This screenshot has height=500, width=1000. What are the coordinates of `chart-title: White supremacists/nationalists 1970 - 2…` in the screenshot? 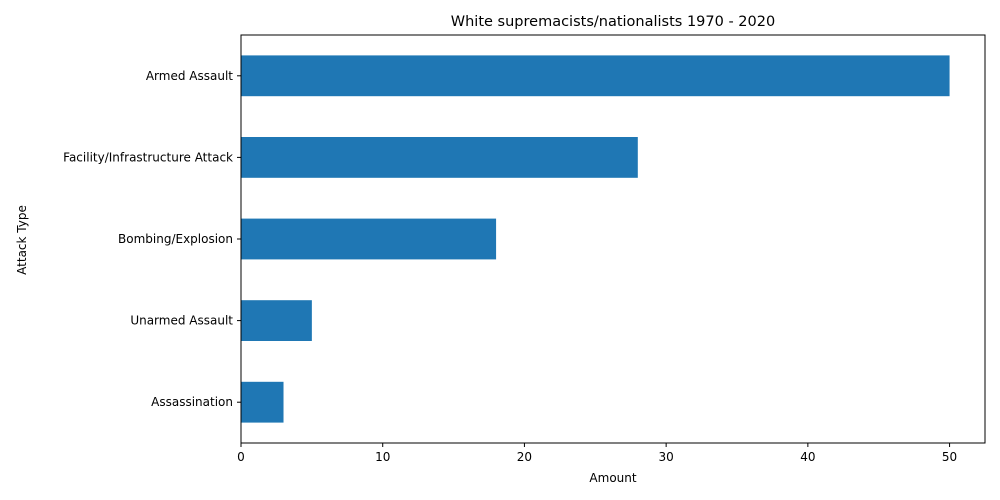 It's located at (613, 22).